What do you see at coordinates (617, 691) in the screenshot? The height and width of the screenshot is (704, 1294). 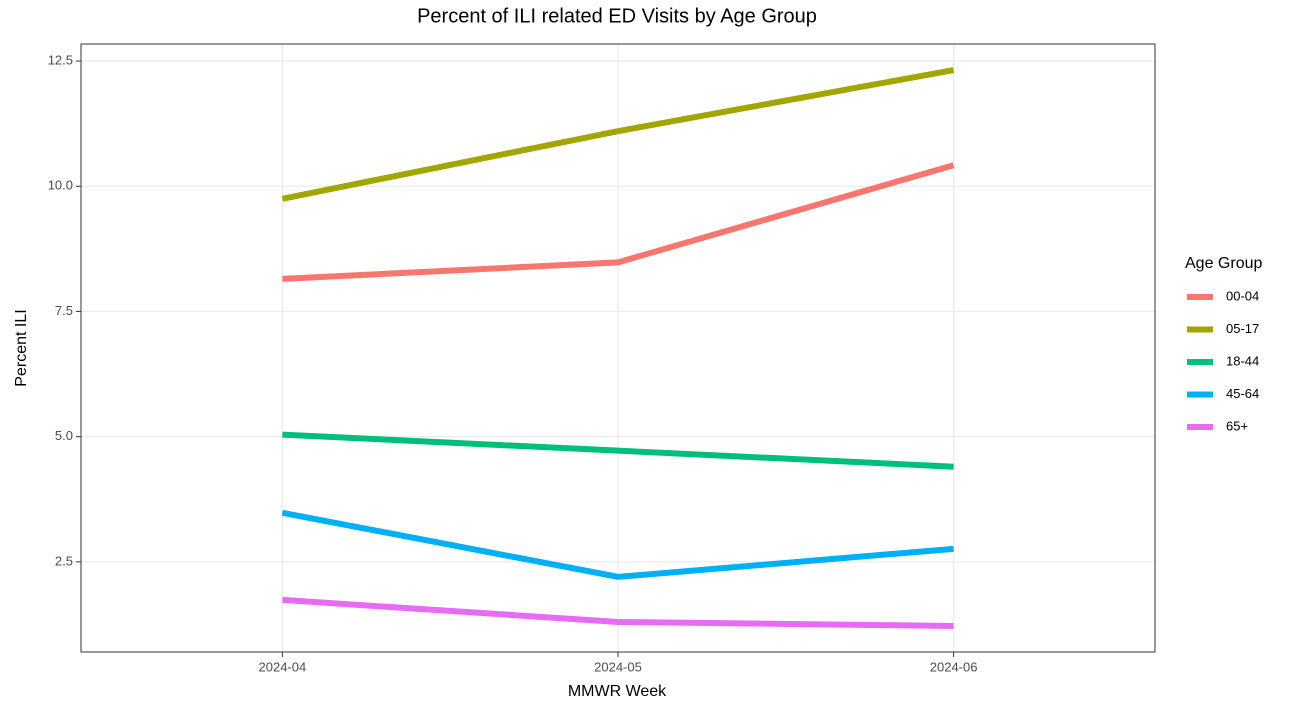 I see `x-axis-title: MMWR Week` at bounding box center [617, 691].